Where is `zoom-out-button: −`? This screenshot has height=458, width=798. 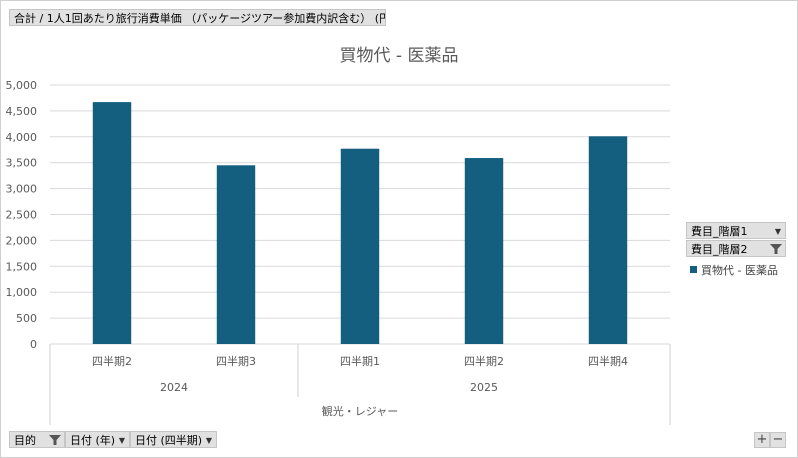
zoom-out-button: − is located at coordinates (778, 440).